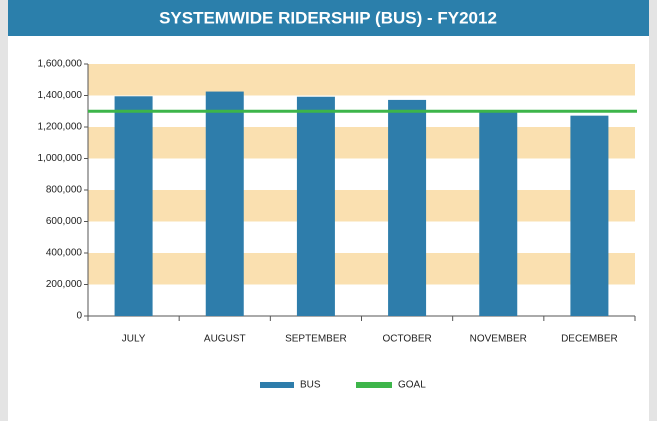  Describe the element at coordinates (60, 127) in the screenshot. I see `y-tick-label: 1,200,000` at that location.